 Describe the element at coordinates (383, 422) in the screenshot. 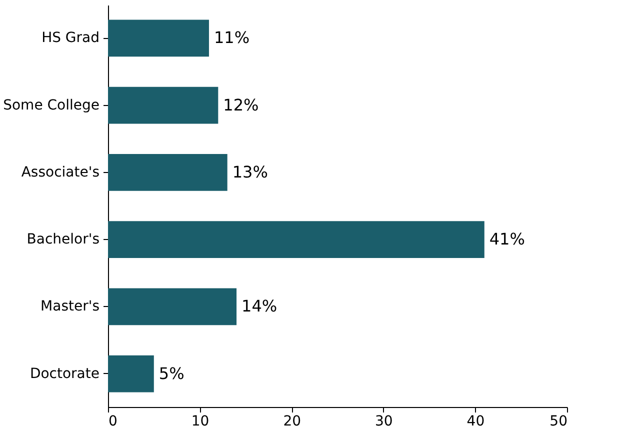

I see `x-tick-label: 30` at that location.